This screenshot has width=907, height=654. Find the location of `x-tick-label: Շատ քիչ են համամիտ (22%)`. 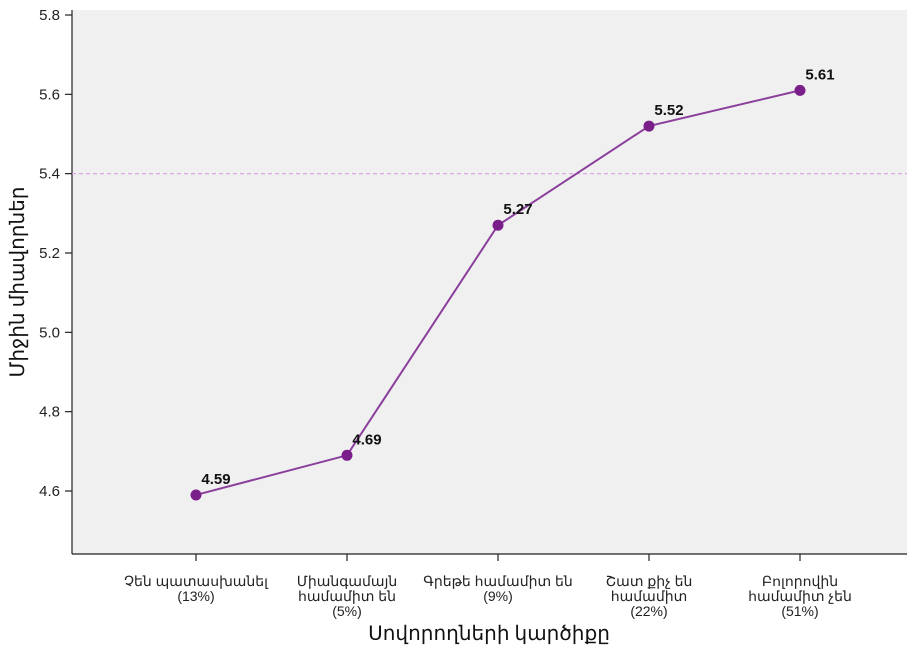

x-tick-label: Շատ քիչ են համամիտ (22%) is located at coordinates (649, 596).